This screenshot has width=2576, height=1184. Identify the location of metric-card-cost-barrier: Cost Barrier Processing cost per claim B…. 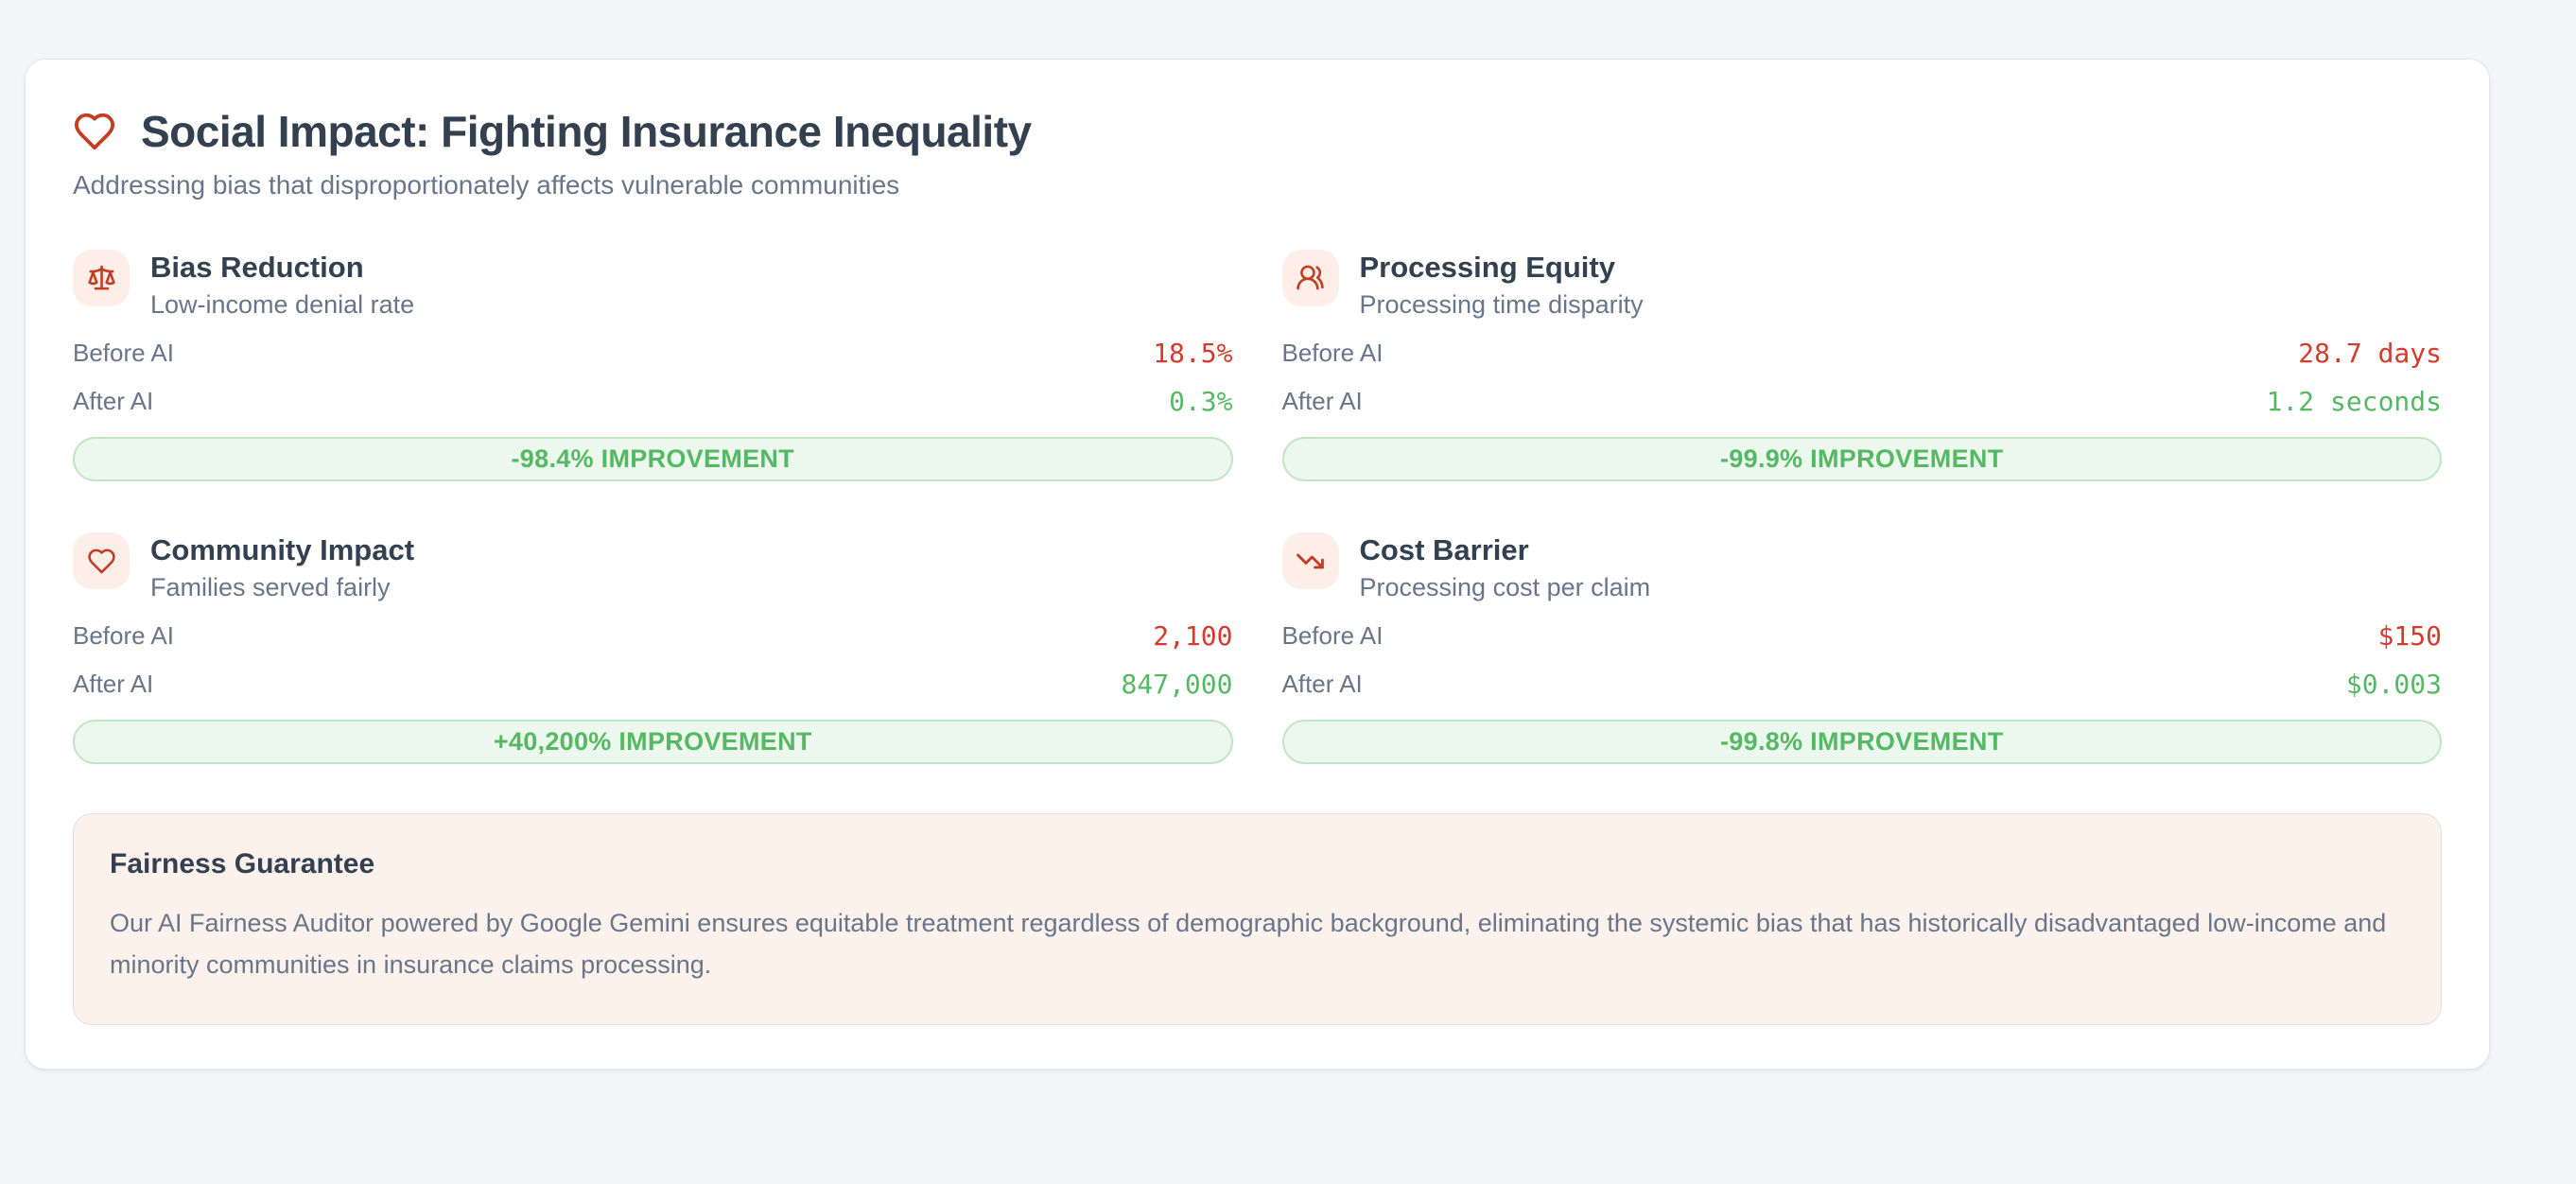
(1862, 648).